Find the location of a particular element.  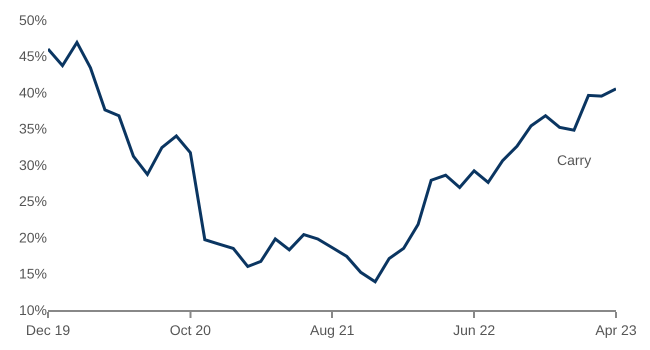

x-tick-label: Aug 21 is located at coordinates (332, 330).